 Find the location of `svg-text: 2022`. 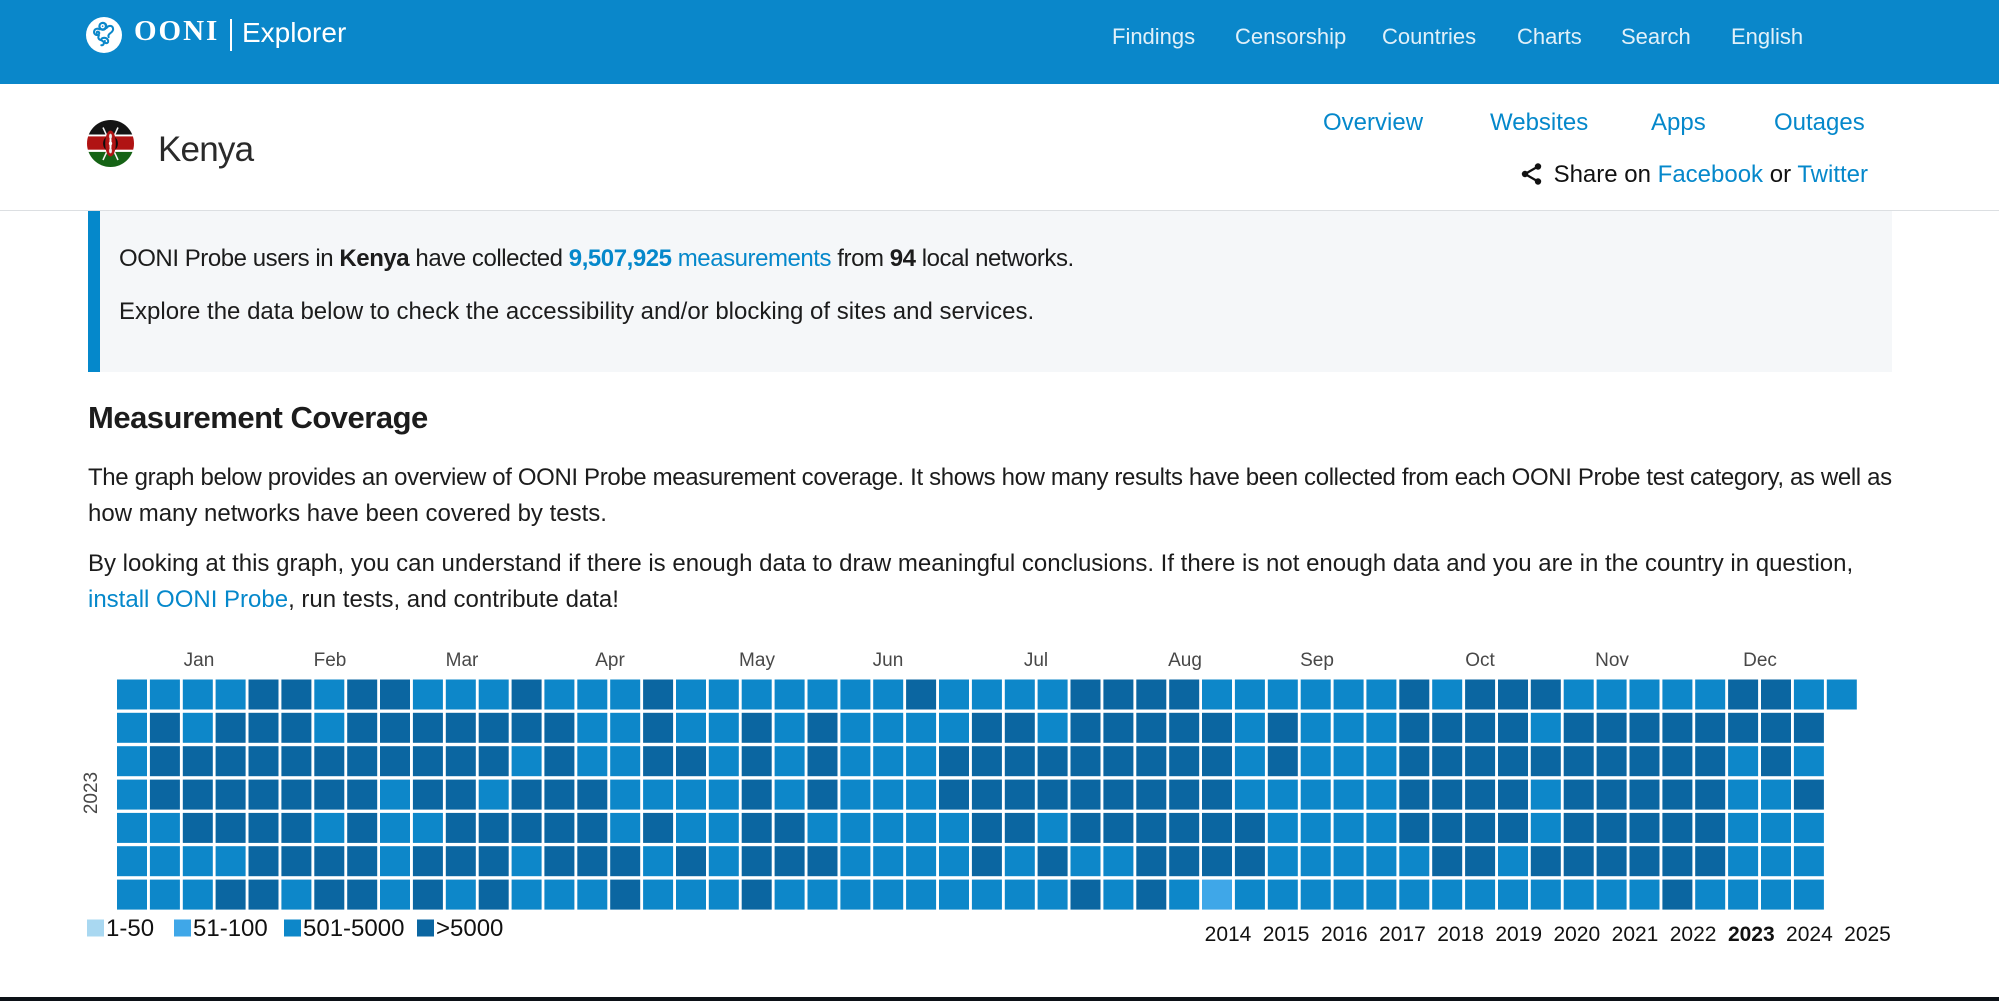

svg-text: 2022 is located at coordinates (1693, 934).